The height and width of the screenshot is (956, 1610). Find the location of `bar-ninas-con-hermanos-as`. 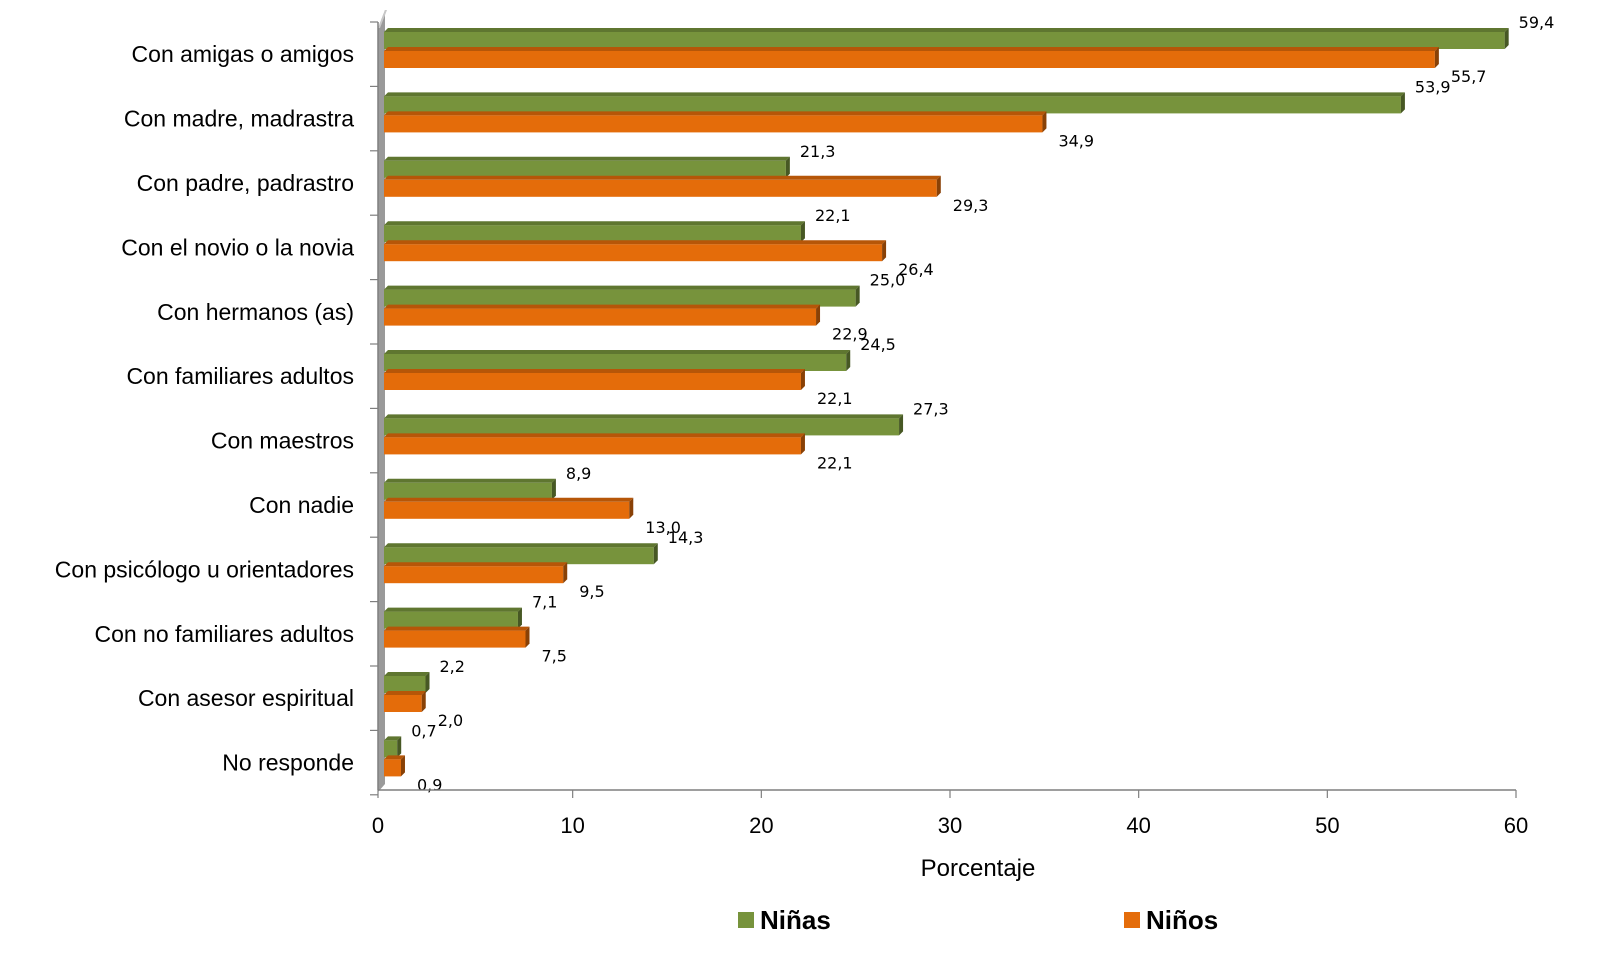

bar-ninas-con-hermanos-as is located at coordinates (622, 296).